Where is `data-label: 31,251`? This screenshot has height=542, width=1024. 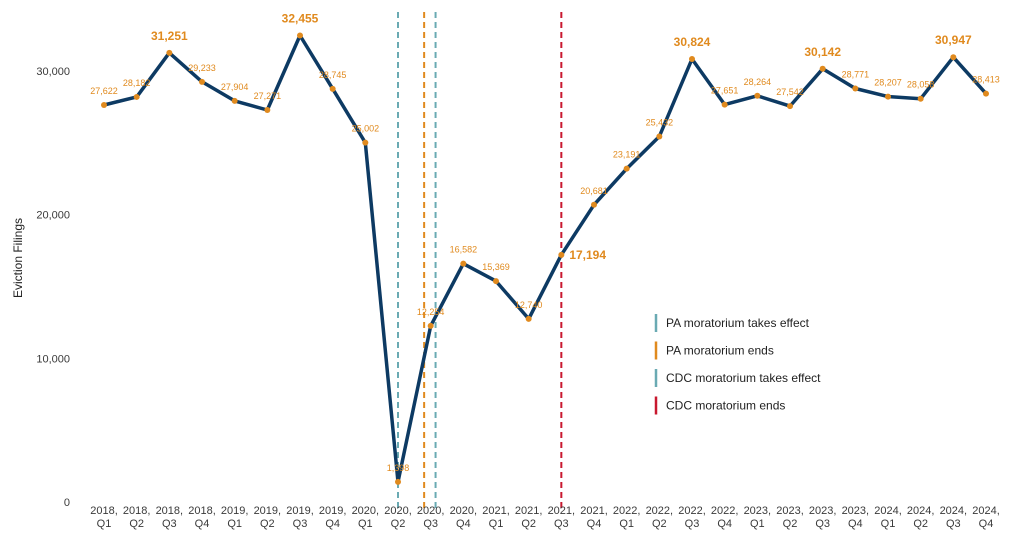 data-label: 31,251 is located at coordinates (169, 36).